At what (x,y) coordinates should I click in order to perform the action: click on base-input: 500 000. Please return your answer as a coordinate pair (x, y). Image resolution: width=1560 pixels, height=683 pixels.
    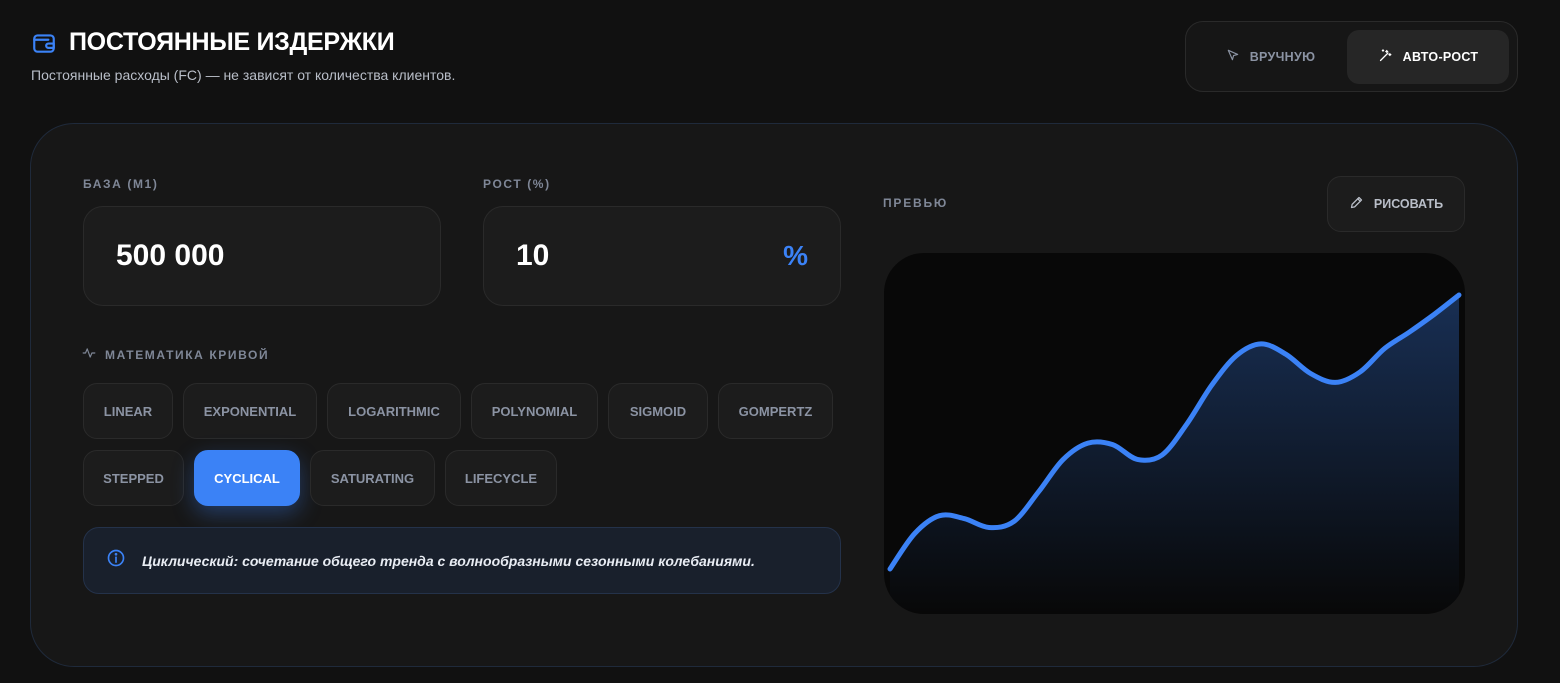
    Looking at the image, I should click on (262, 256).